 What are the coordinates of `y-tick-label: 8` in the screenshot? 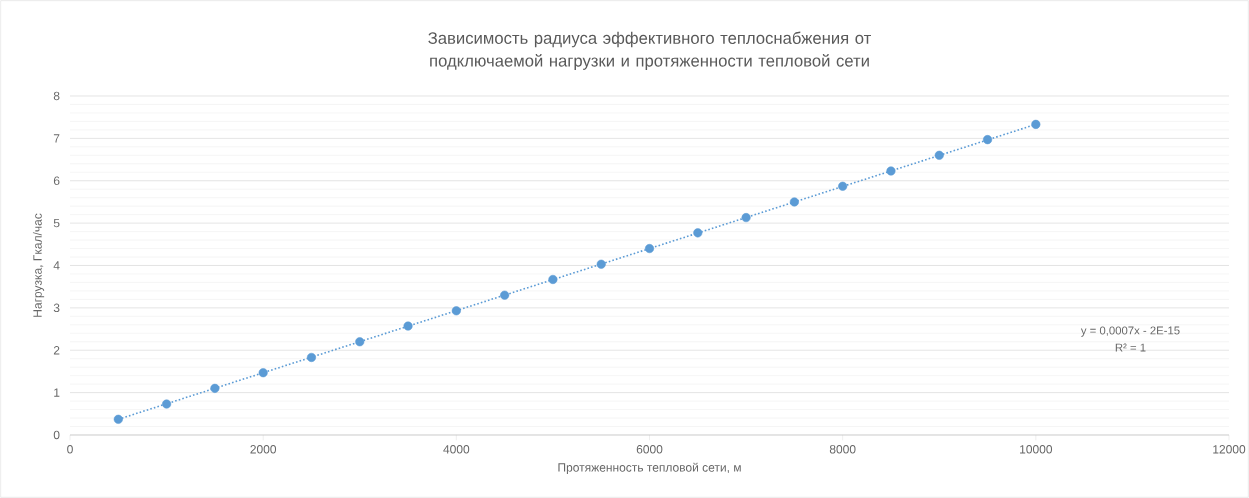 It's located at (56, 96).